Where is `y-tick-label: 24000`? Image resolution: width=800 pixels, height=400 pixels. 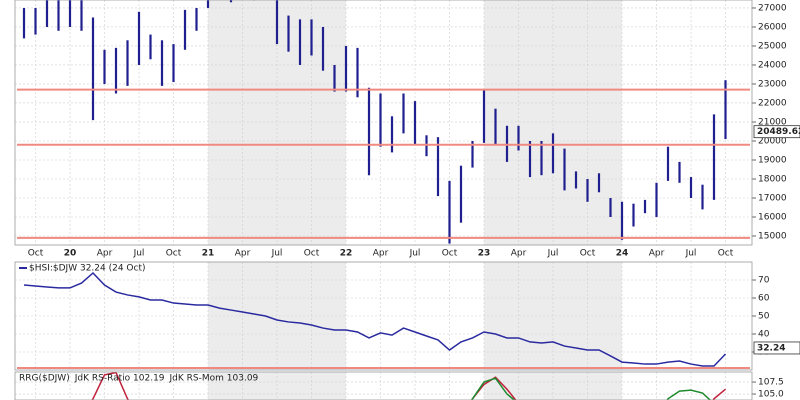
y-tick-label: 24000 is located at coordinates (772, 65).